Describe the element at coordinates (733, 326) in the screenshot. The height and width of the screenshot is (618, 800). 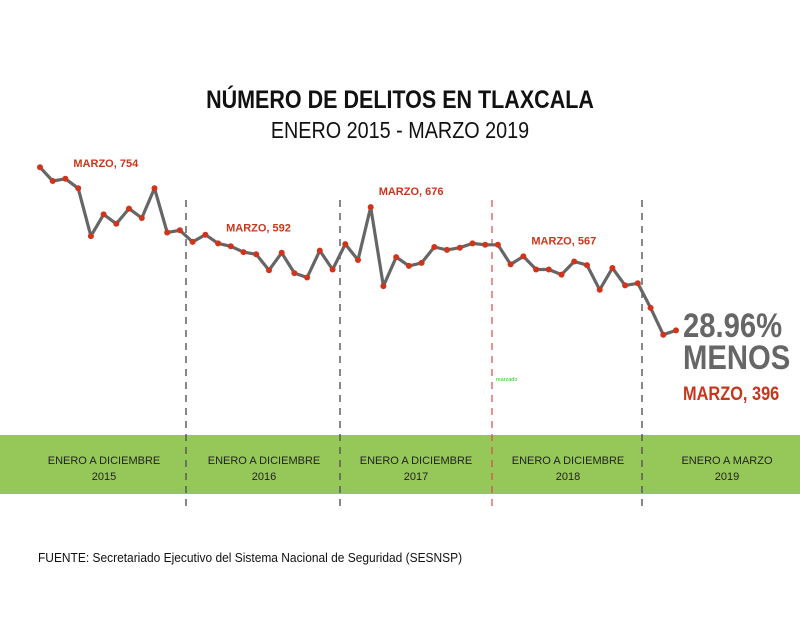
I see `percent-change: 28.96%` at that location.